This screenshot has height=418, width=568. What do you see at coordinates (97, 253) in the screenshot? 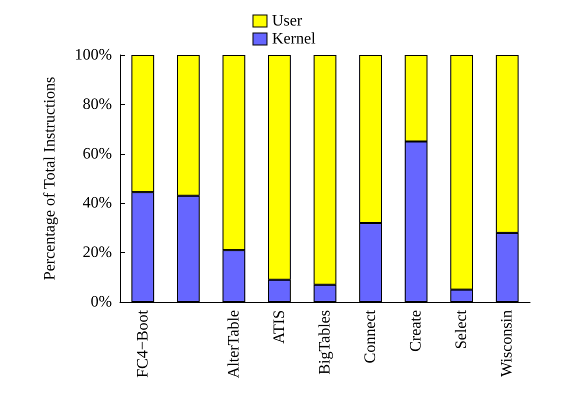
I see `y-tick-label: 20%` at bounding box center [97, 253].